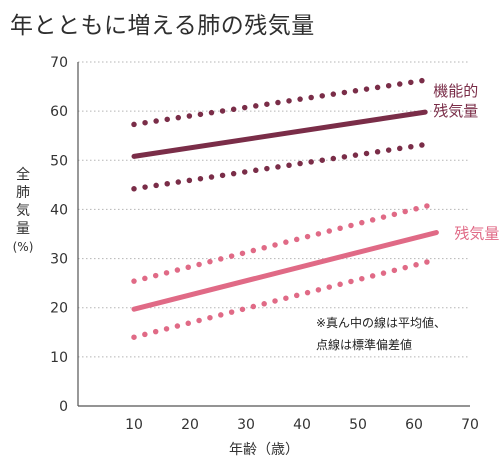 The image size is (500, 463). Describe the element at coordinates (246, 425) in the screenshot. I see `x-tick-label: 30` at that location.